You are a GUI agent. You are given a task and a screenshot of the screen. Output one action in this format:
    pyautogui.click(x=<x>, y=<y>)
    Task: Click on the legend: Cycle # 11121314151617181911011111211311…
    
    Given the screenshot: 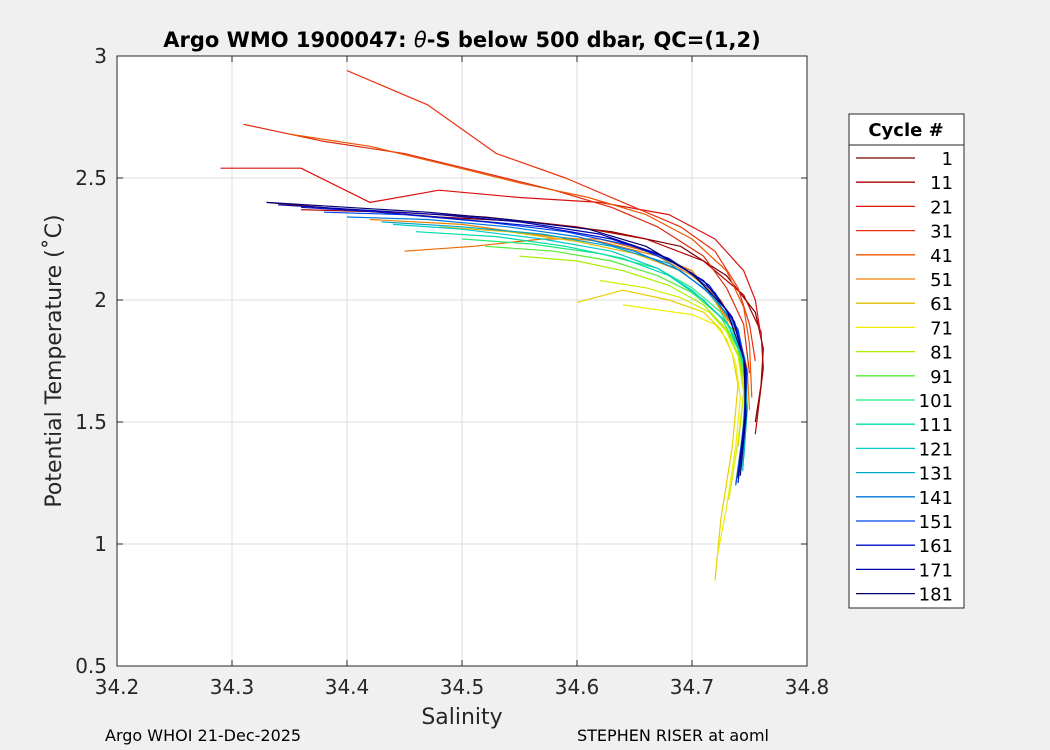 What is the action you would take?
    pyautogui.click(x=906, y=361)
    